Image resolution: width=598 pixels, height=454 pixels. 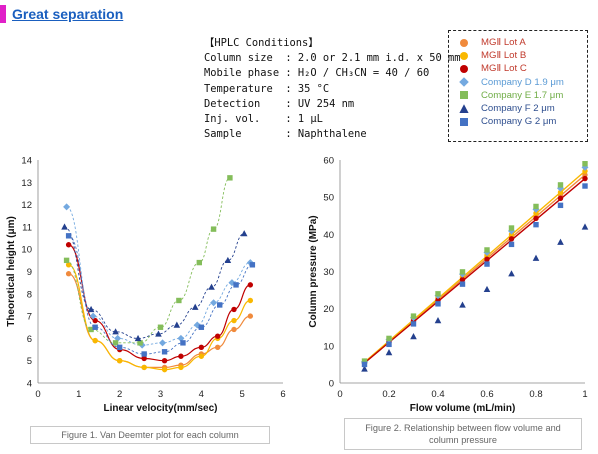 I want to click on conditions-heading: 【HPLC Conditions】, so click(x=261, y=43).